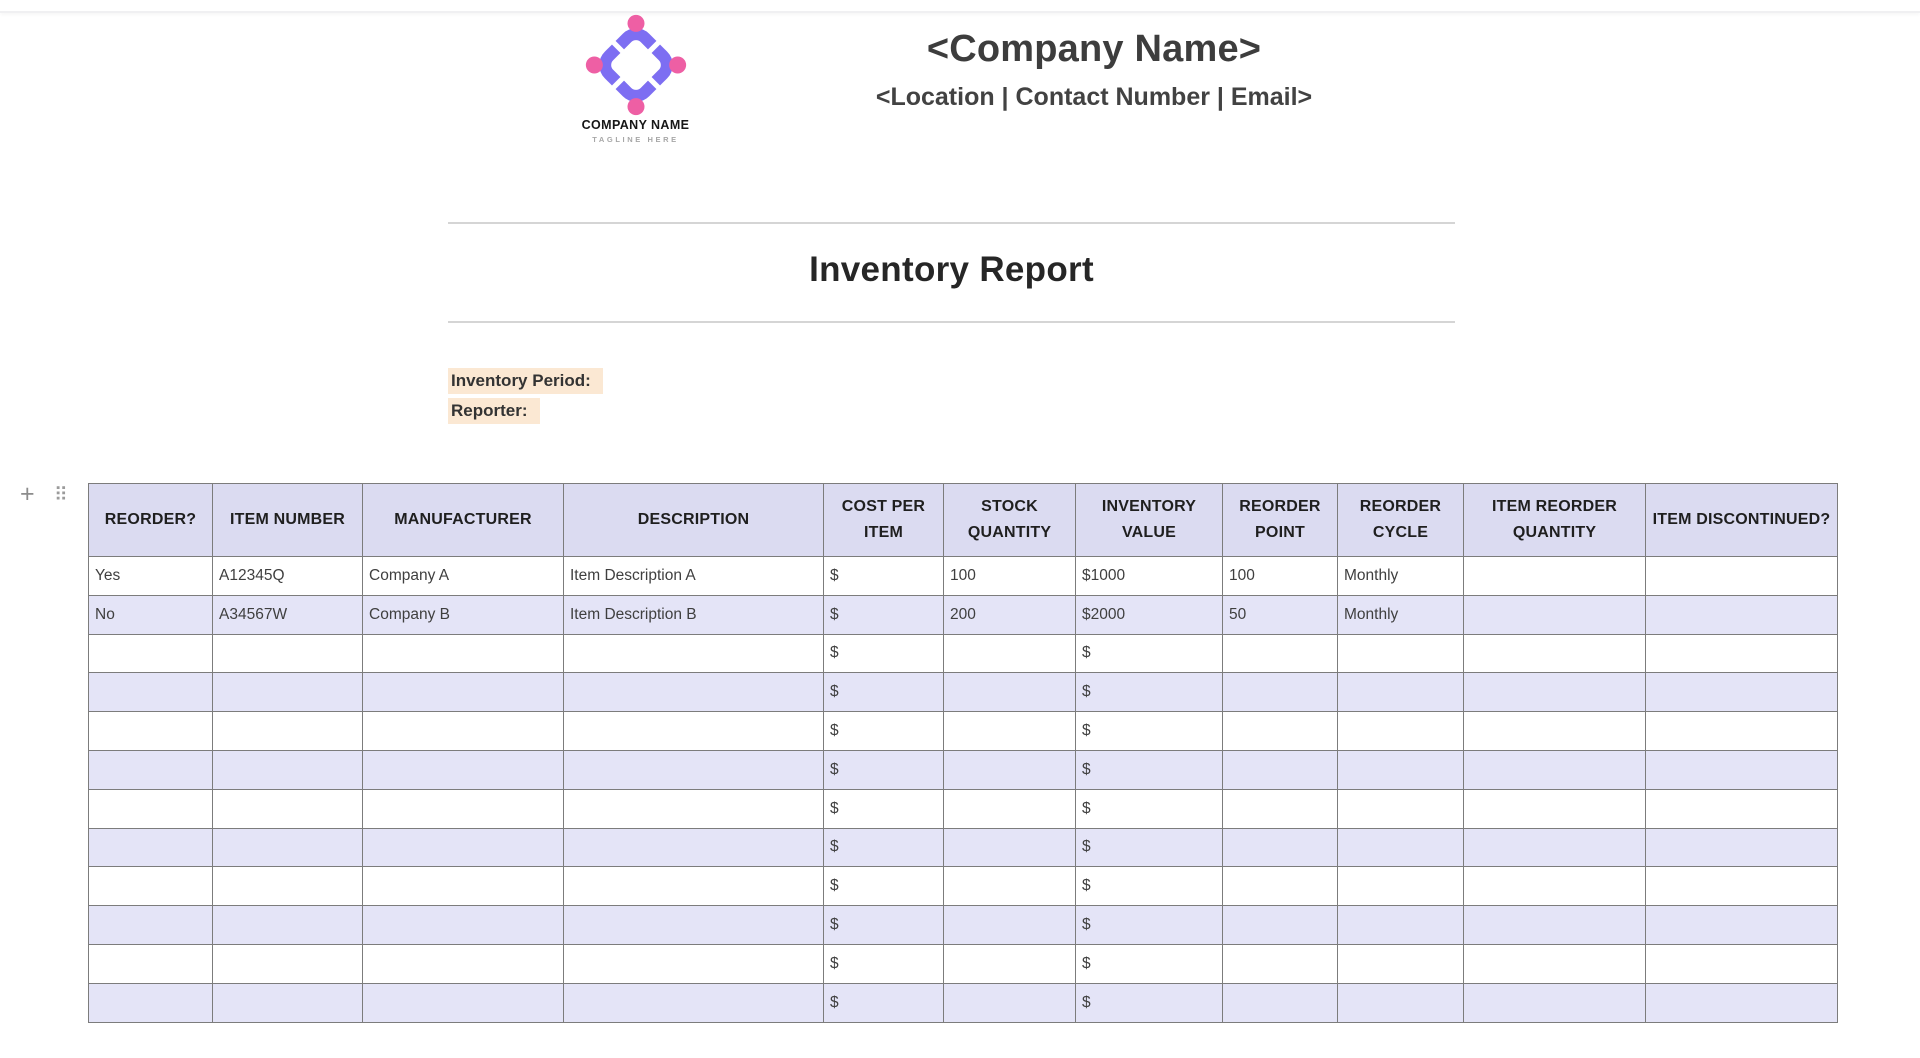 This screenshot has height=1058, width=1920. I want to click on column-header: INVENTORY VALUE, so click(1149, 520).